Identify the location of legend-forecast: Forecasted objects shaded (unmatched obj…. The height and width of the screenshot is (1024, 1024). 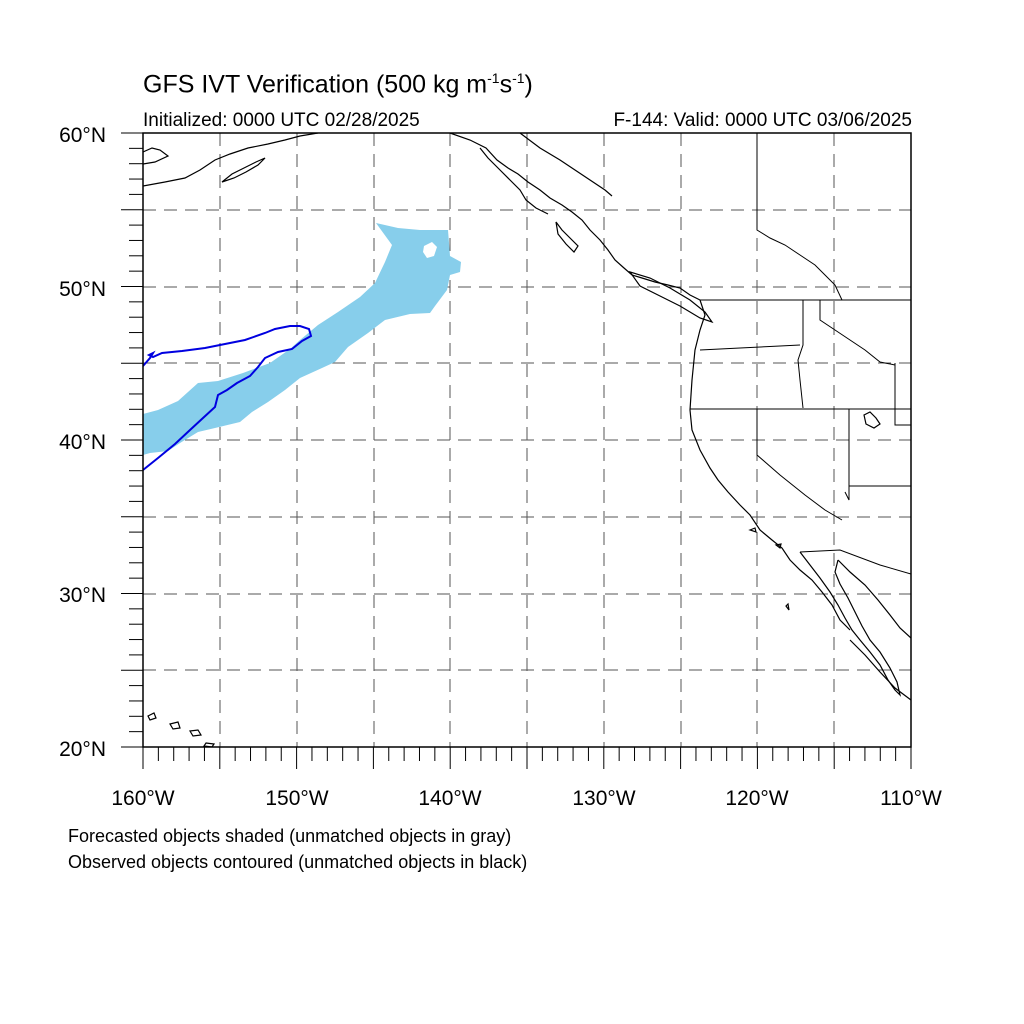
(290, 836).